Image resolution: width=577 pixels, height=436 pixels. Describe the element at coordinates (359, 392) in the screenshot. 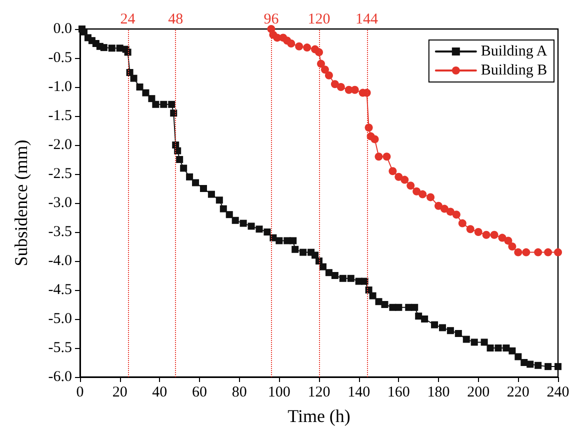

I see `x-tick-label: 140` at that location.